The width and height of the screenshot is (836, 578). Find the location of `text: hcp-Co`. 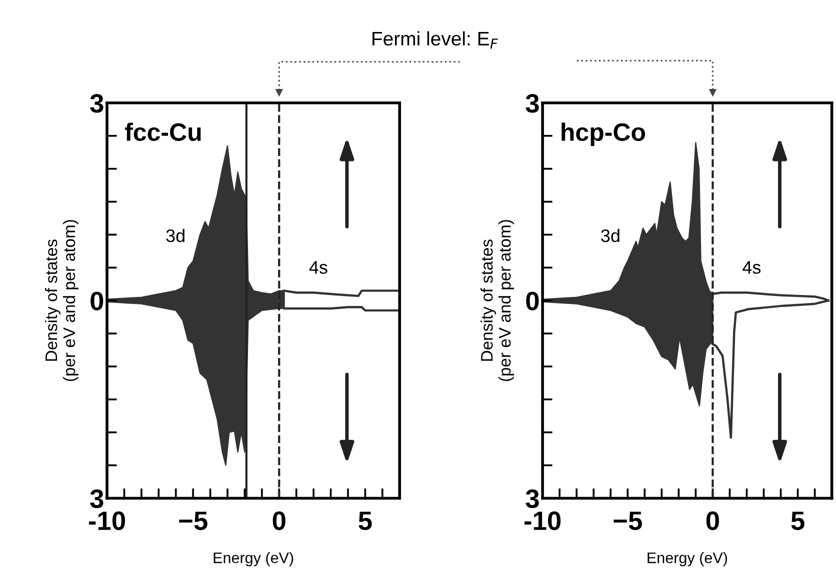

text: hcp-Co is located at coordinates (604, 134).